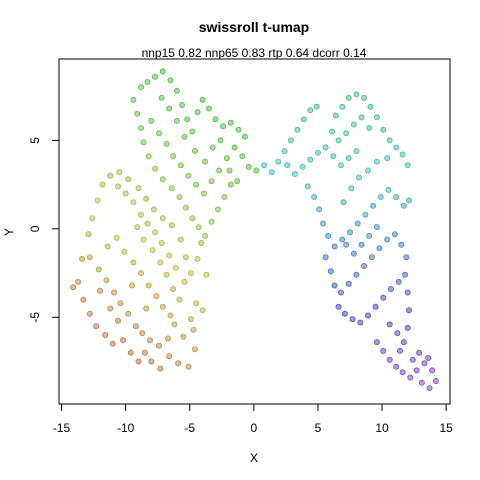 The width and height of the screenshot is (480, 480). What do you see at coordinates (35, 140) in the screenshot?
I see `y-tick-label: 5` at bounding box center [35, 140].